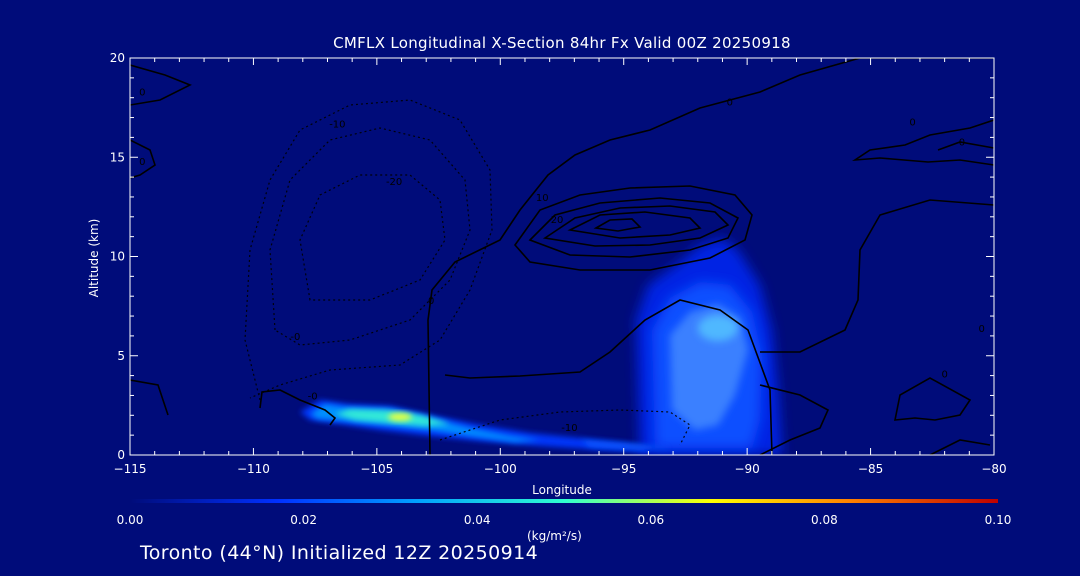 This screenshot has width=1080, height=576. What do you see at coordinates (564, 520) in the screenshot?
I see `colorbar-ticks: 0.00 0.02 0.04 0.06 0.08 0.10` at bounding box center [564, 520].